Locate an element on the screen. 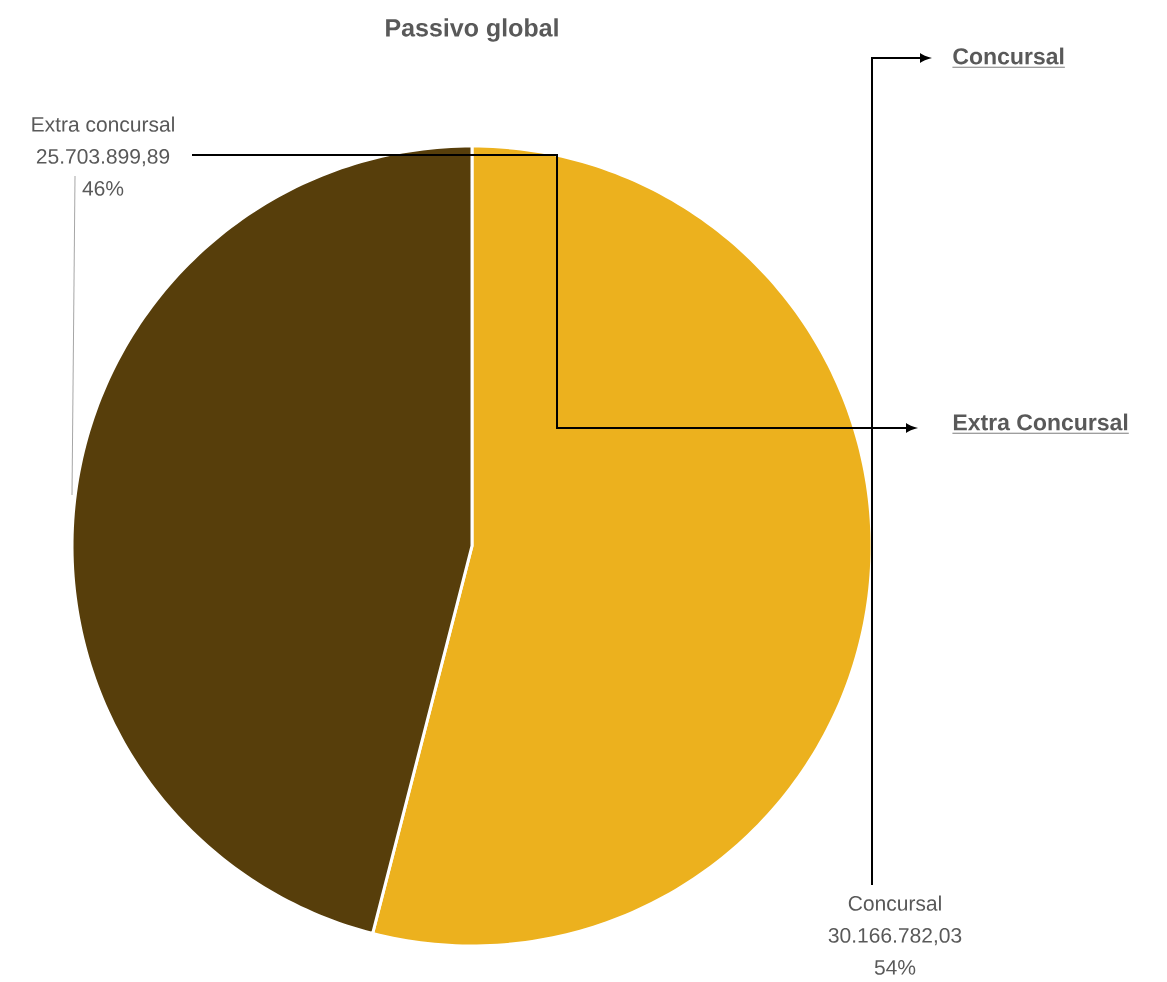 The width and height of the screenshot is (1167, 982). text: Extra Concursal is located at coordinates (1040, 422).